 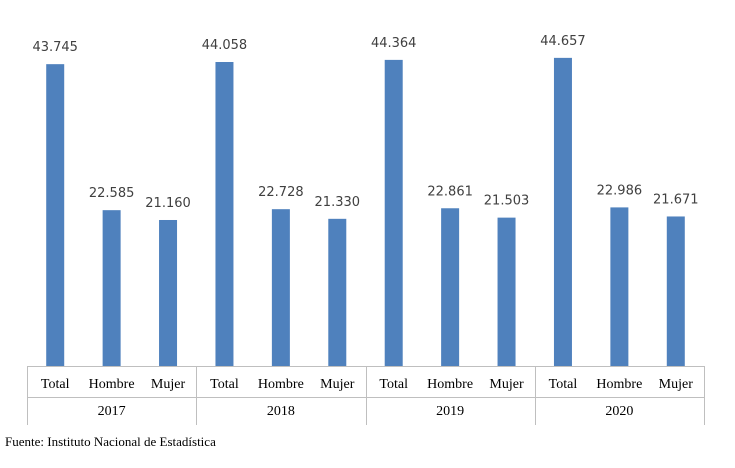 What do you see at coordinates (450, 384) in the screenshot?
I see `category-label-2019-hombre: Hombre` at bounding box center [450, 384].